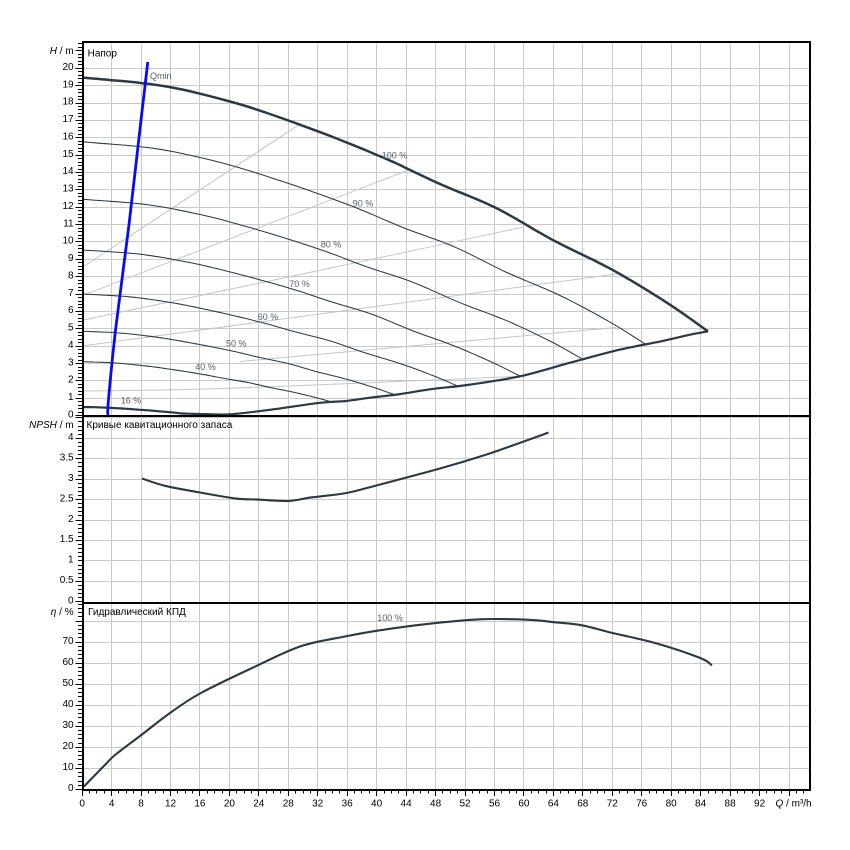 The image size is (850, 850). I want to click on svg-text: 36, so click(348, 803).